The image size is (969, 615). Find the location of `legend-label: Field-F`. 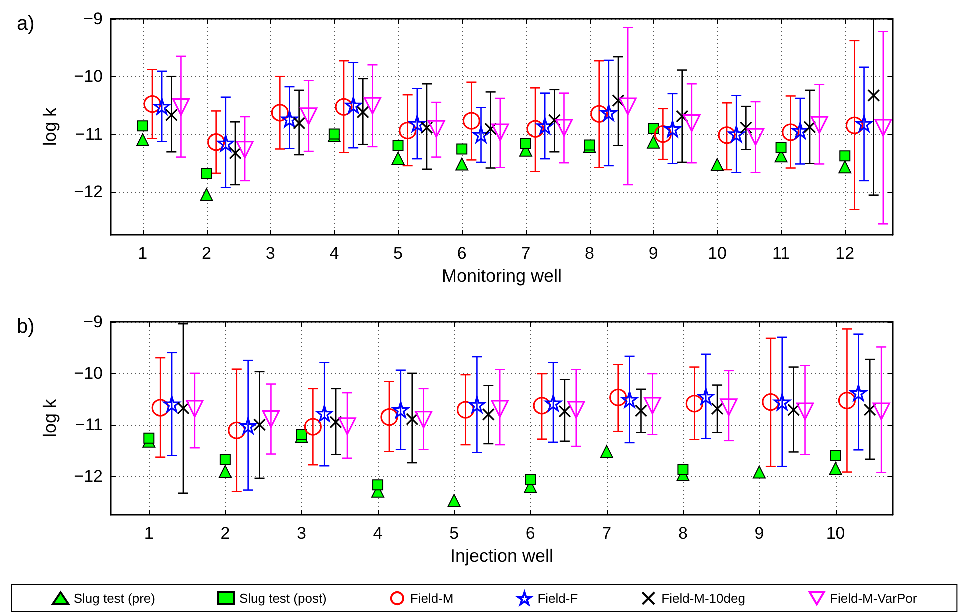

legend-label: Field-F is located at coordinates (558, 598).